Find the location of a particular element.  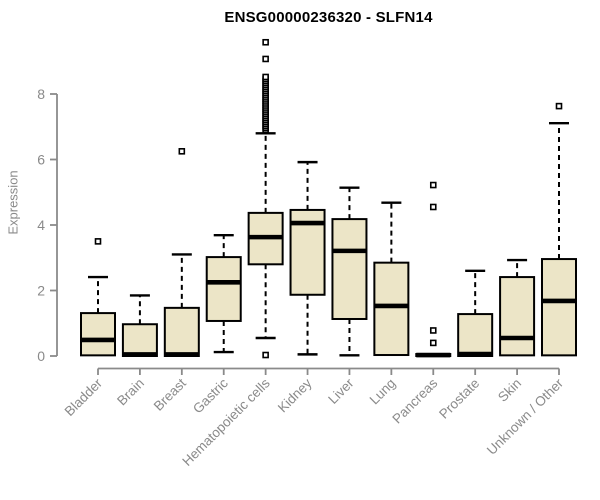

box-pancreas is located at coordinates (433, 269).